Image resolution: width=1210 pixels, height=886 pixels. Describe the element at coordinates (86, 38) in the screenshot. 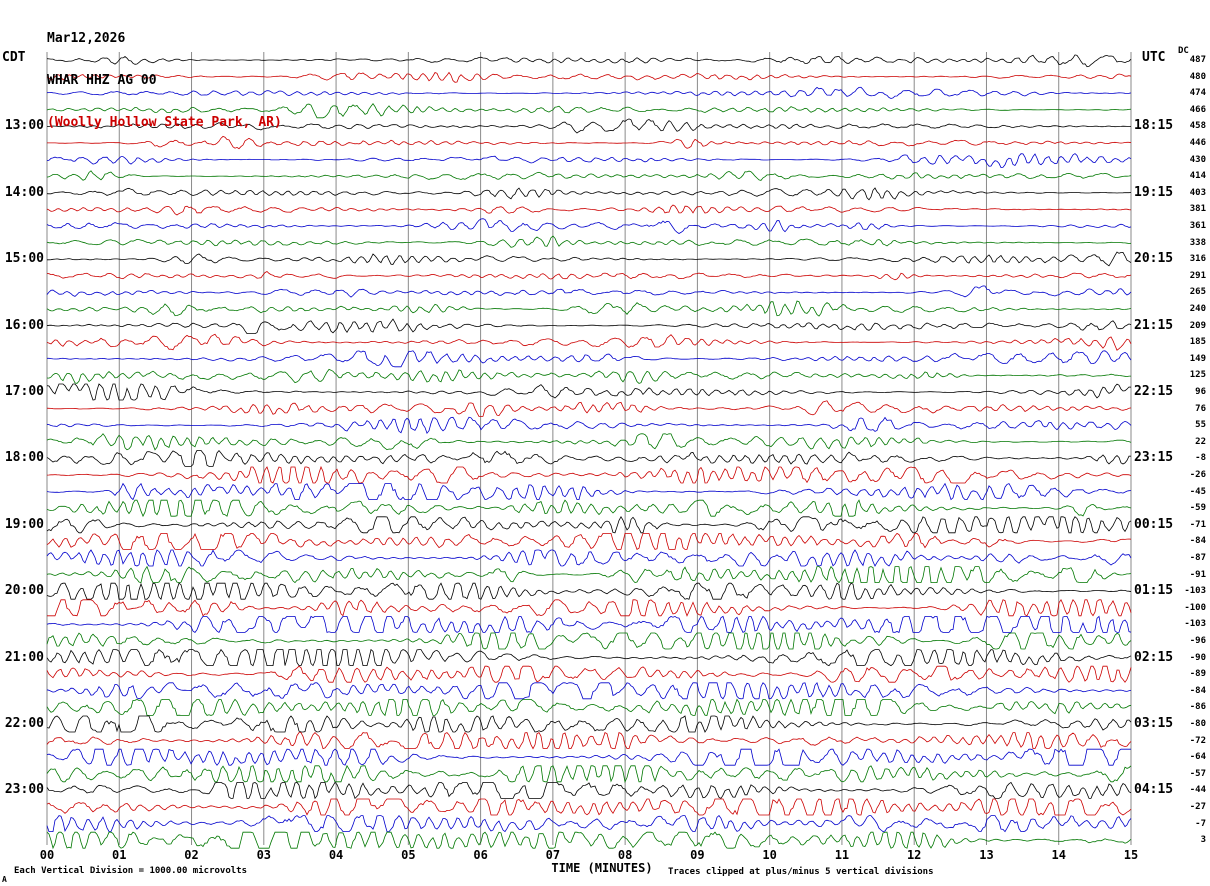

I see `date-label: Mar12,2026` at that location.